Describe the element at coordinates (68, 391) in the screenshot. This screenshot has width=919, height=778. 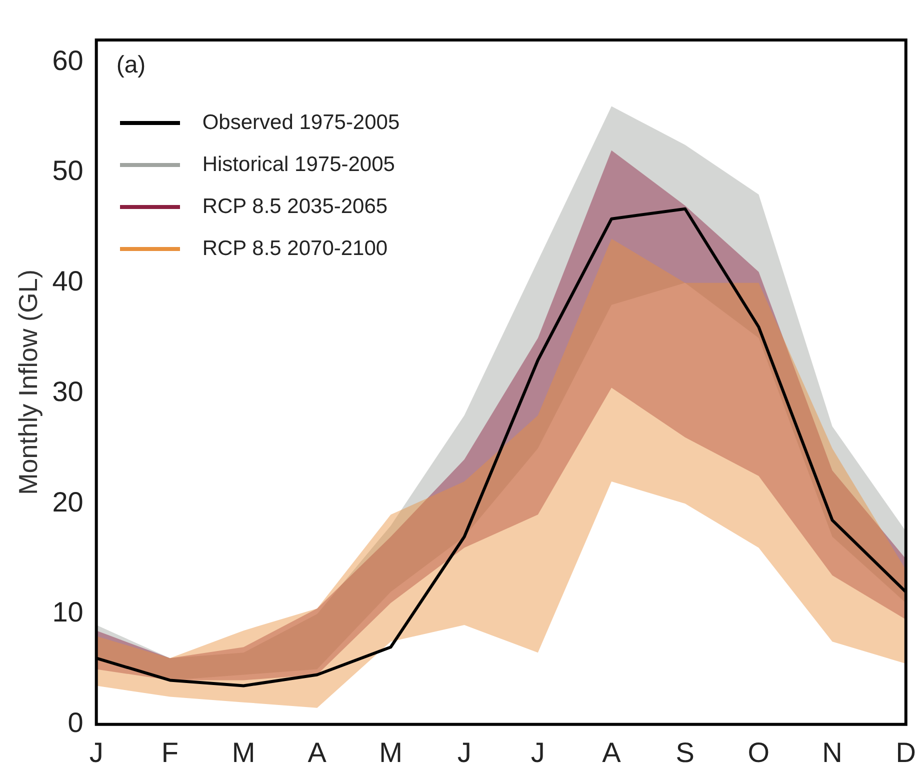
I see `y-tick-label: 30` at that location.